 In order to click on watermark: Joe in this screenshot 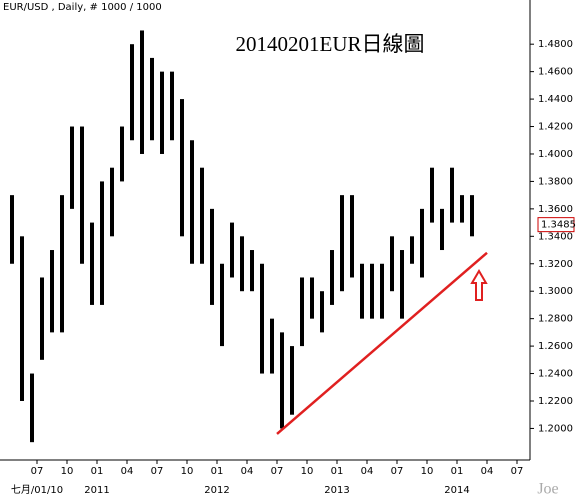, I will do `click(547, 489)`.